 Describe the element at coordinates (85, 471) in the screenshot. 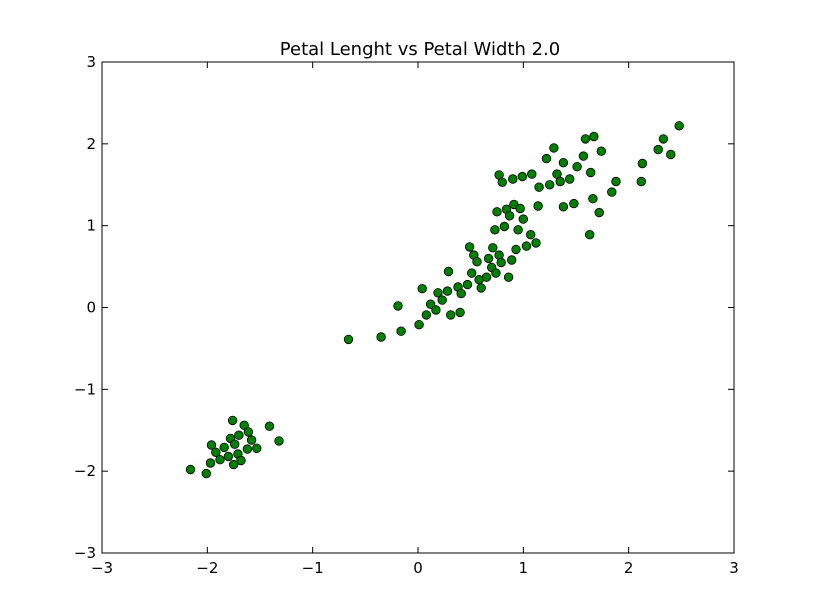

I see `y-tick-label: −2` at that location.